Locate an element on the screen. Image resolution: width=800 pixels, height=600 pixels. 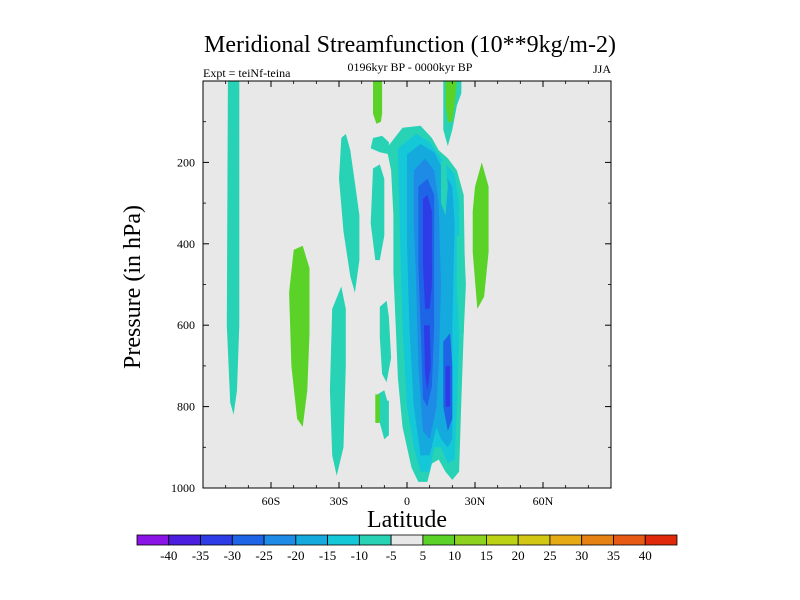
contour-cell-c is located at coordinates (337, 381).